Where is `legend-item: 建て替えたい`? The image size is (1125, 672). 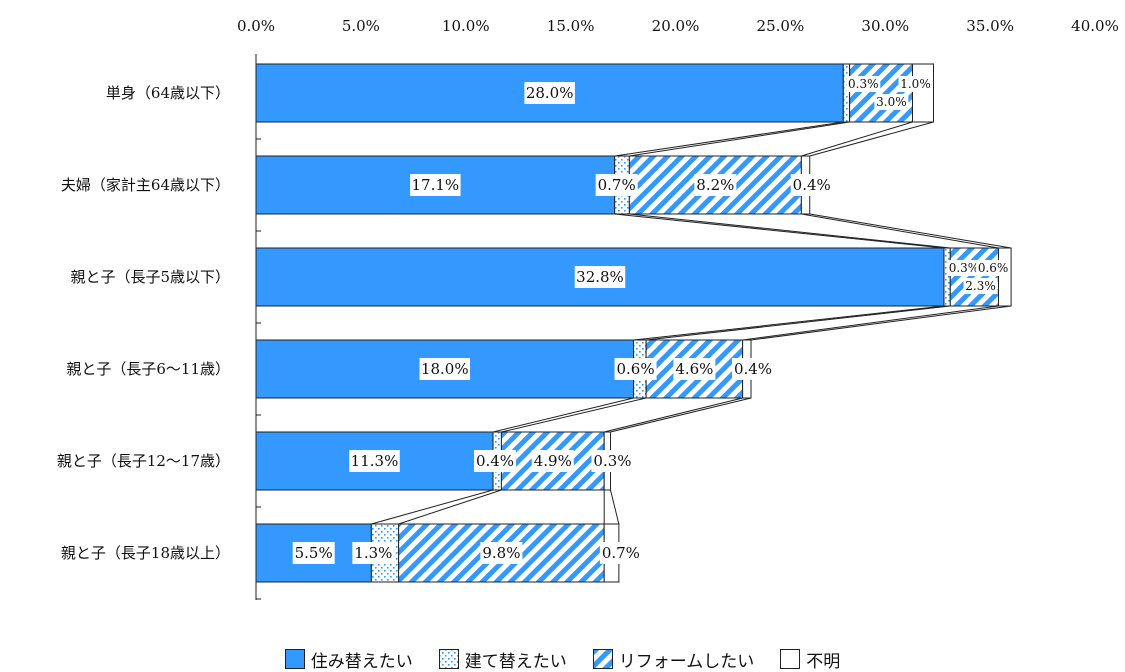
legend-item: 建て替えたい is located at coordinates (502, 659).